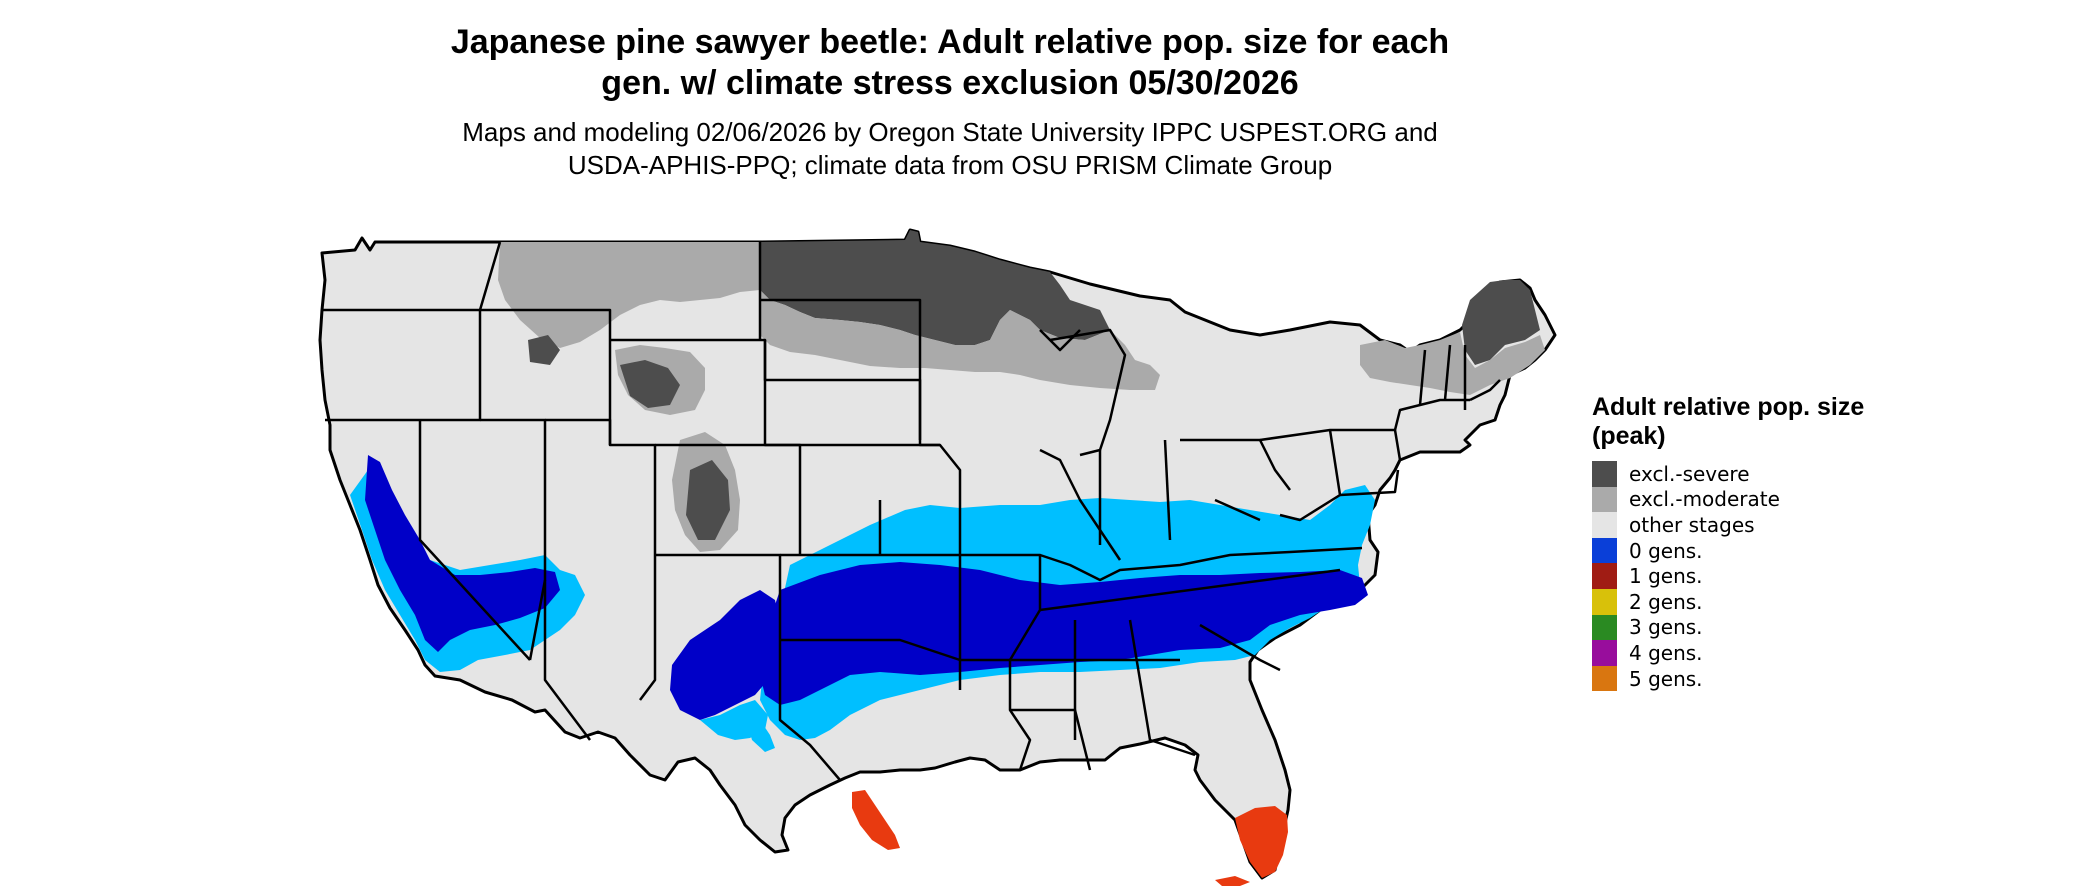  What do you see at coordinates (462, 553) in the screenshot?
I see `california-darkblue` at bounding box center [462, 553].